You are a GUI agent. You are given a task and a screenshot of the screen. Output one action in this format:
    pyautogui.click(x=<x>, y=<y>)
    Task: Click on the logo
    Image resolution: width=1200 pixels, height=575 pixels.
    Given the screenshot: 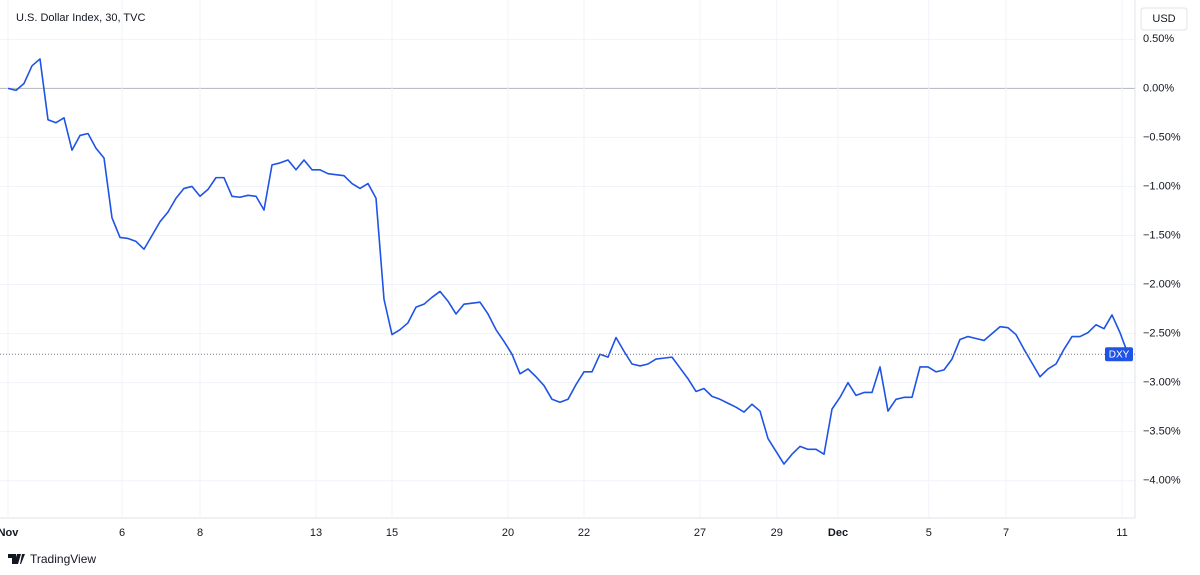 What is the action you would take?
    pyautogui.click(x=16, y=559)
    